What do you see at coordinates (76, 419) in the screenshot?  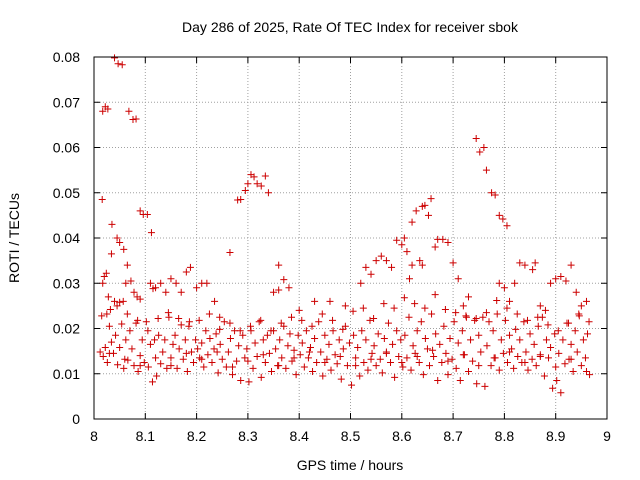 I see `y-tick-label: 0` at bounding box center [76, 419].